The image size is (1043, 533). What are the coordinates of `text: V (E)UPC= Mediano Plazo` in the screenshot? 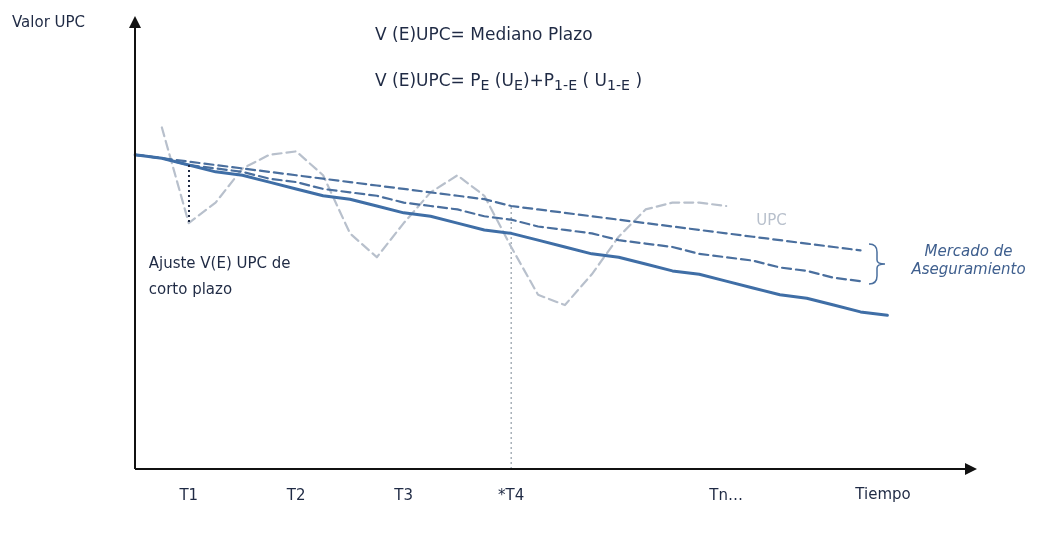 It's located at (484, 34).